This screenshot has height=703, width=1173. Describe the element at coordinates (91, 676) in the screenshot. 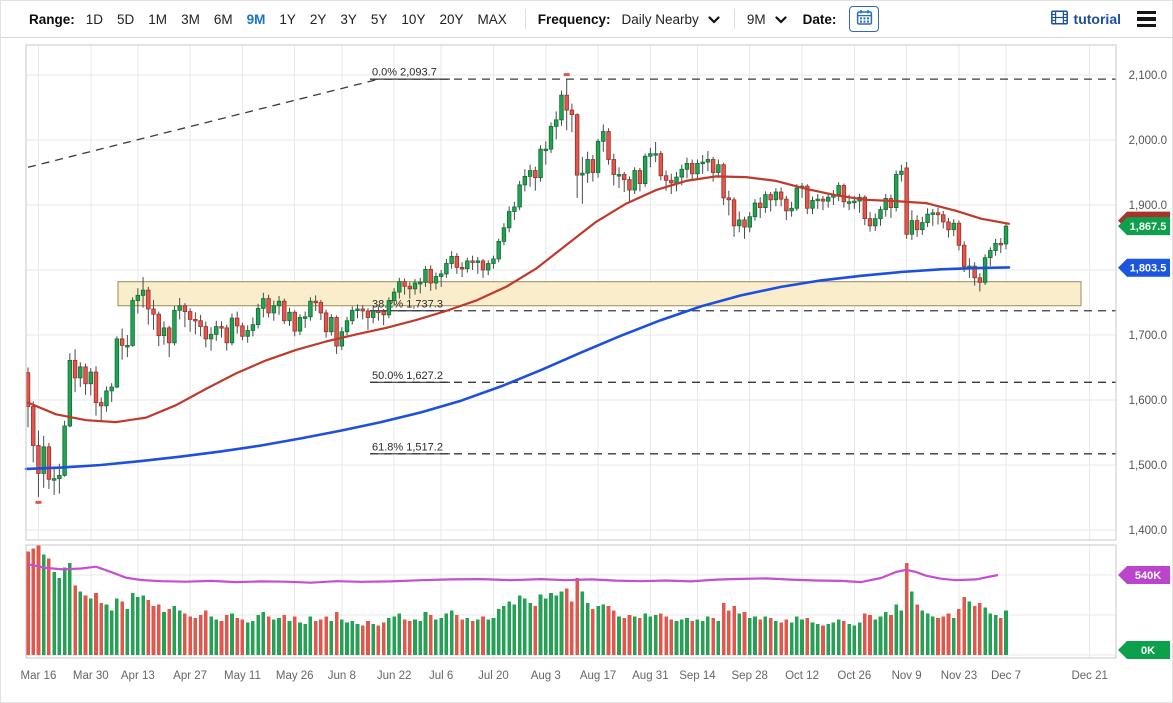

I see `x-axis-label: Mar 30` at that location.